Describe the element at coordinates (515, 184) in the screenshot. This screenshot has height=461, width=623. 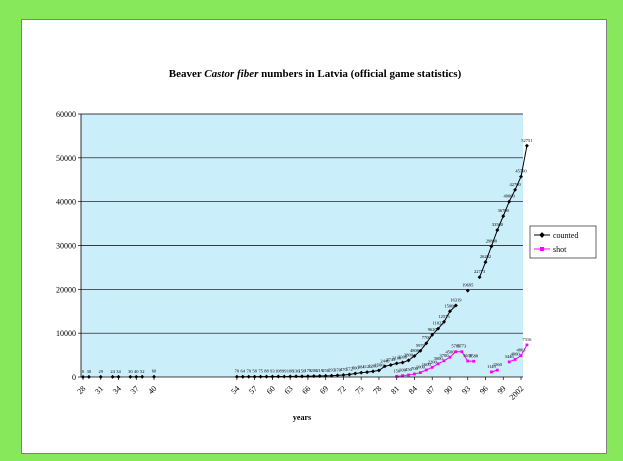
I see `data-label-counted: 42700` at that location.